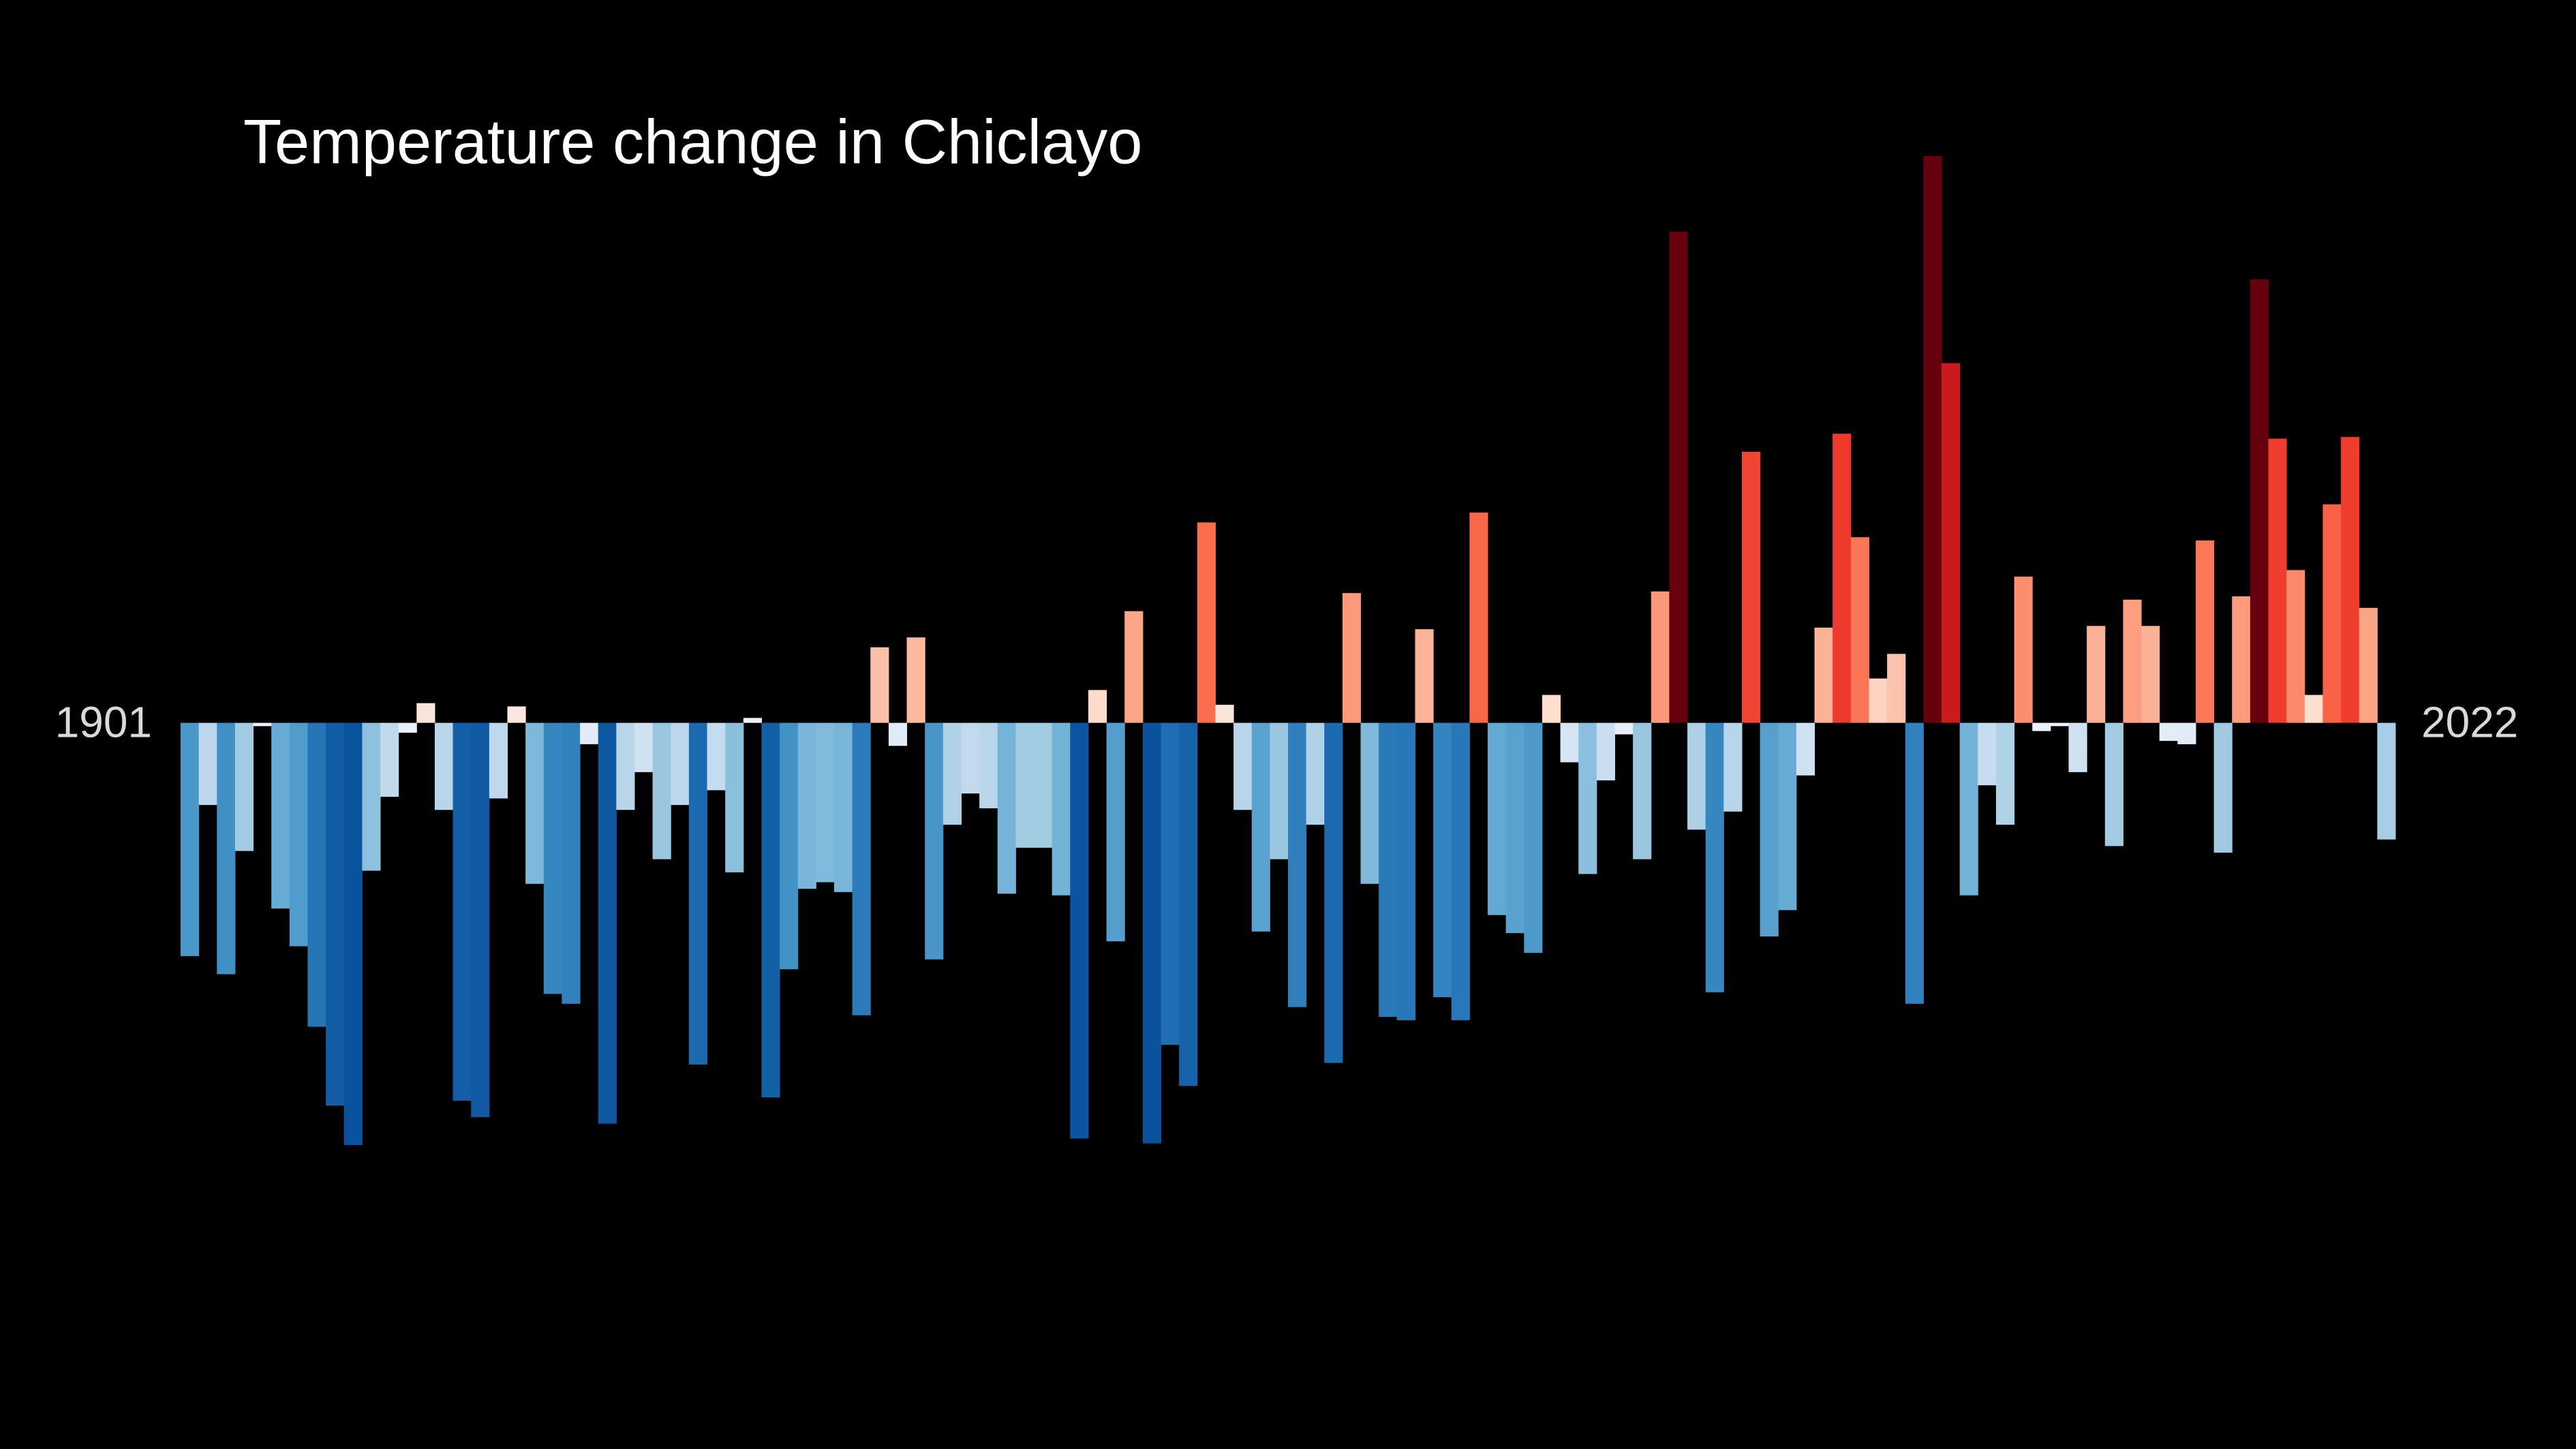 This screenshot has height=1449, width=2576. Describe the element at coordinates (2469, 722) in the screenshot. I see `x-tick-label: 2022` at that location.